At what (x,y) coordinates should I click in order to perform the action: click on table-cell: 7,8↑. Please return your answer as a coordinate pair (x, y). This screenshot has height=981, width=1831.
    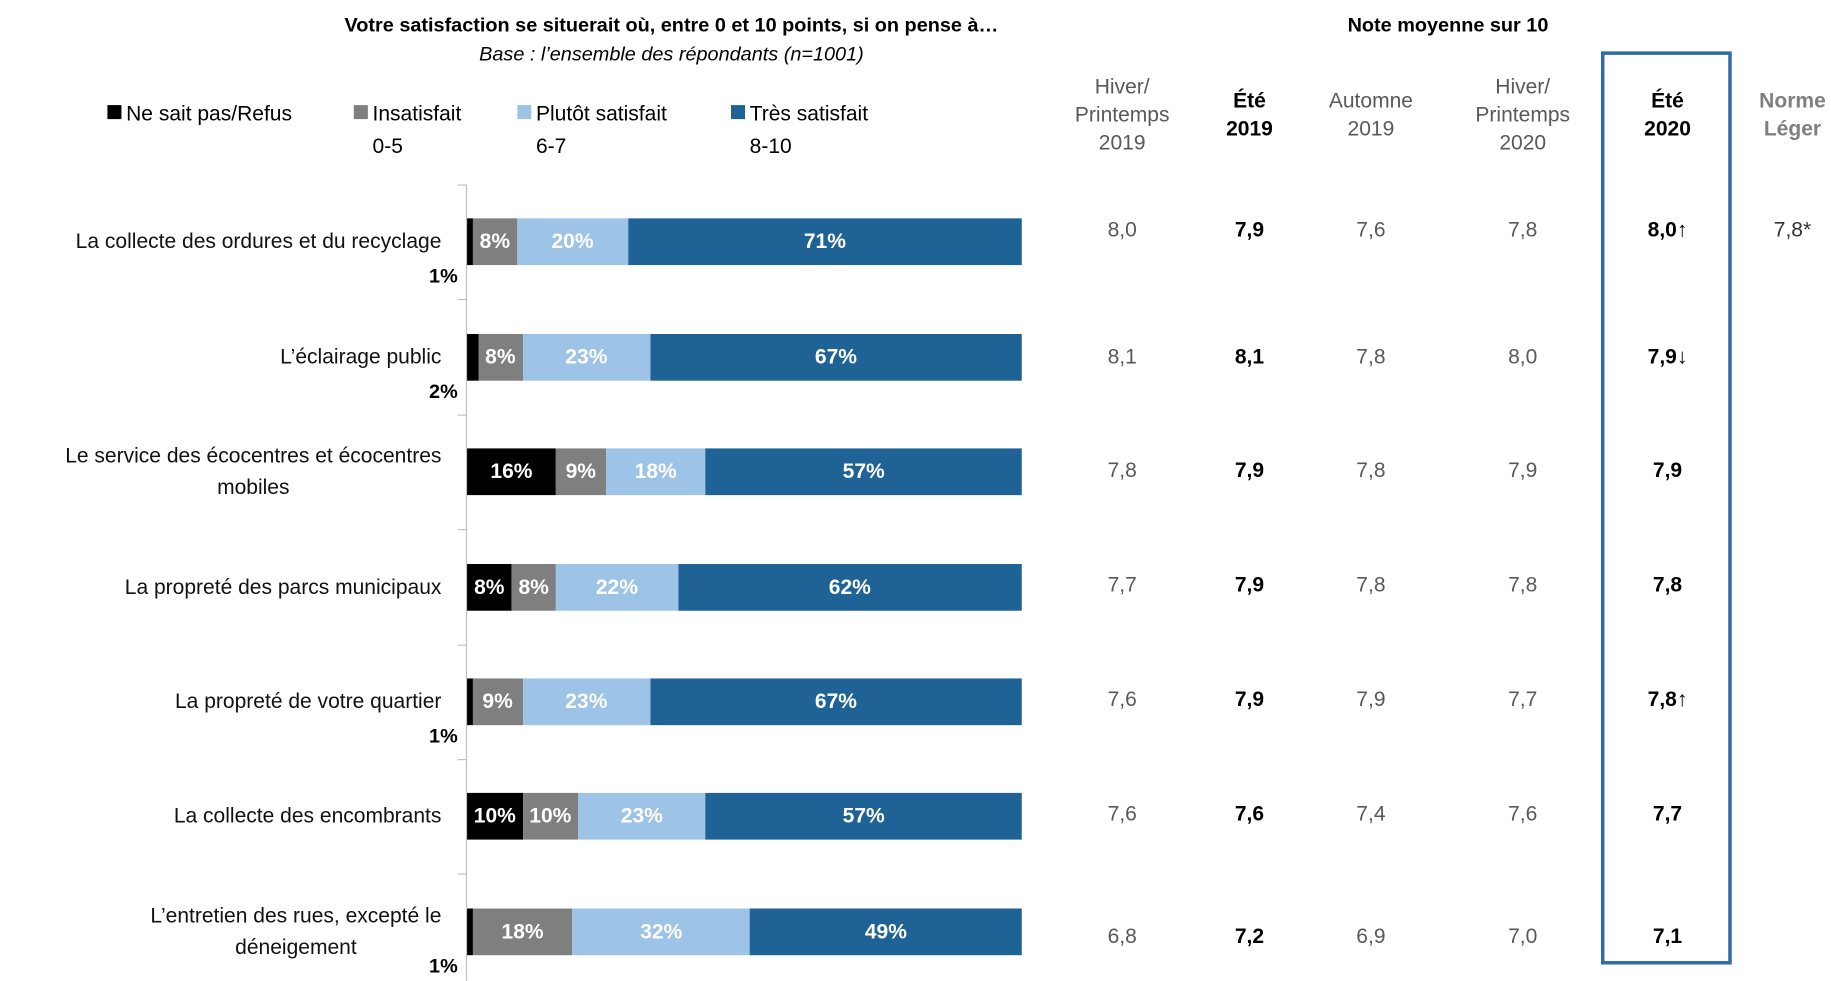
    Looking at the image, I should click on (1667, 699).